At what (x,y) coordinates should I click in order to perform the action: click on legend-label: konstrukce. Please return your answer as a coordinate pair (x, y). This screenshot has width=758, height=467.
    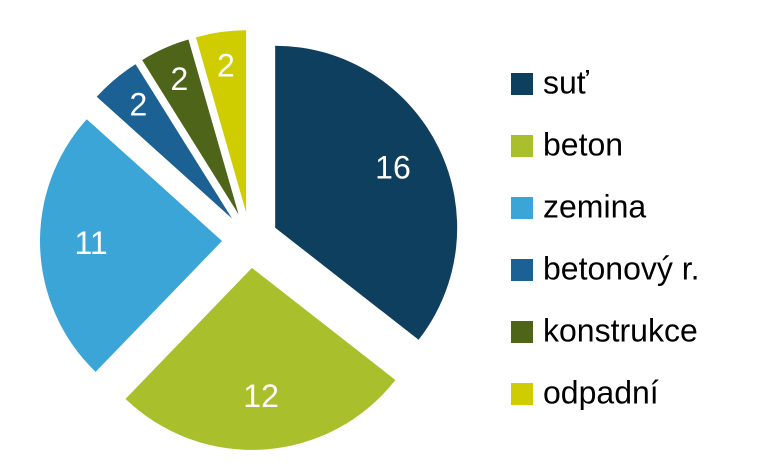
    Looking at the image, I should click on (620, 330).